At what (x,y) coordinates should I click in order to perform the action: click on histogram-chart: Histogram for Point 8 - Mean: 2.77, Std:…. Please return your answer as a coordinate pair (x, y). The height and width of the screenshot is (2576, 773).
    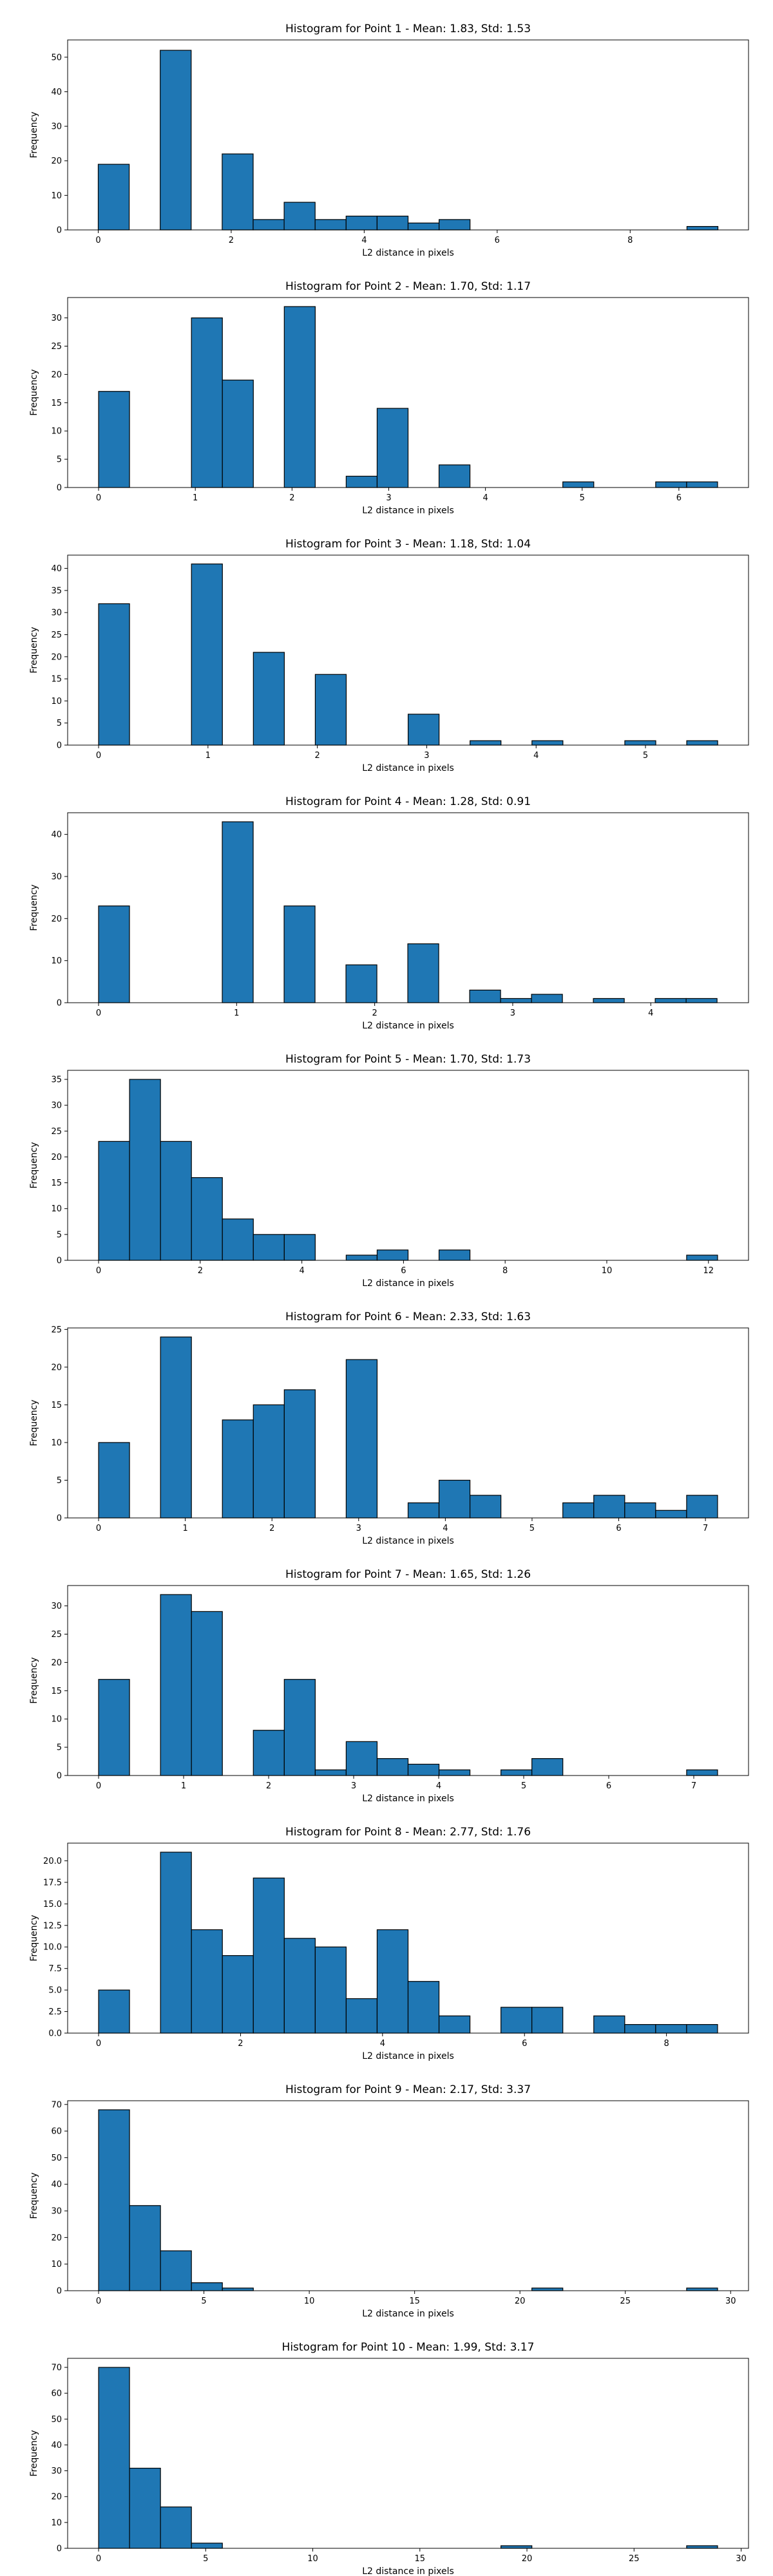
    Looking at the image, I should click on (389, 1944).